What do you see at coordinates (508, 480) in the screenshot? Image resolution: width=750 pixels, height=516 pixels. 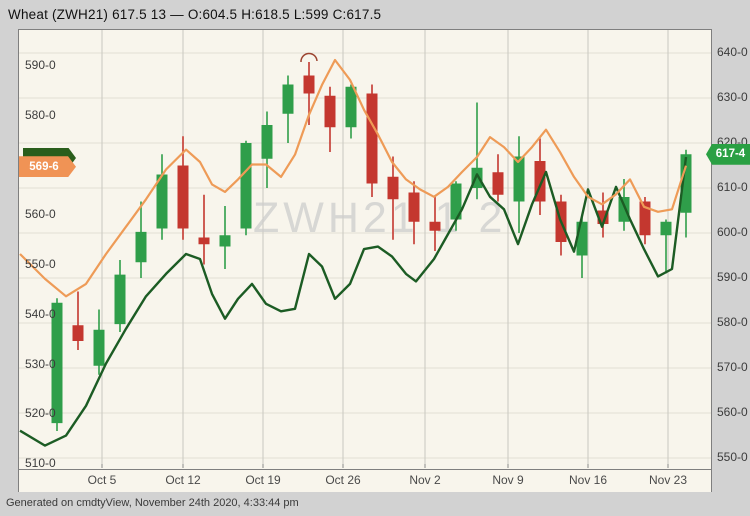 I see `x-axis-label: Nov 9` at bounding box center [508, 480].